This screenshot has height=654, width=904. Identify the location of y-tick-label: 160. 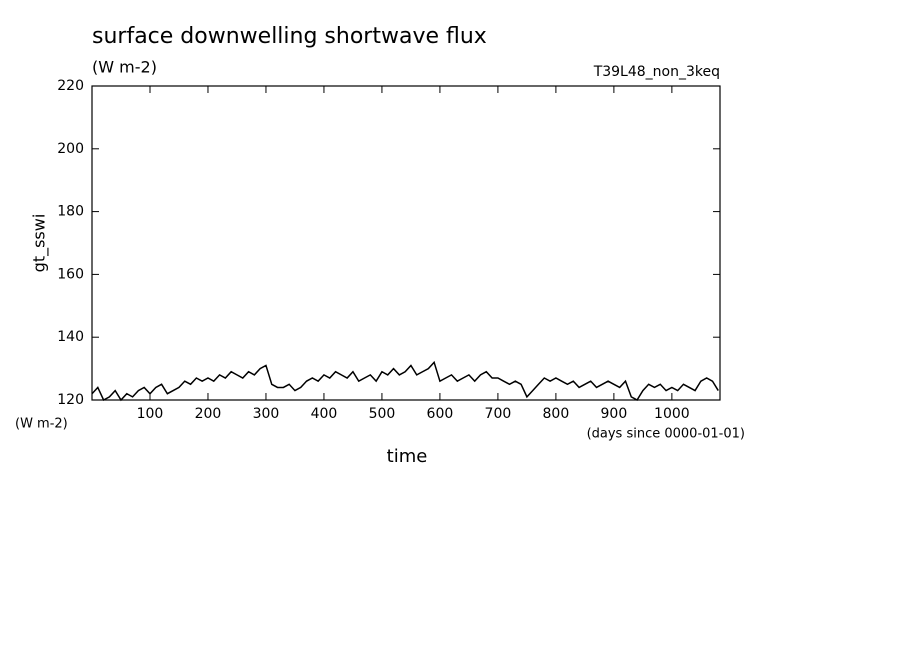
(70, 274).